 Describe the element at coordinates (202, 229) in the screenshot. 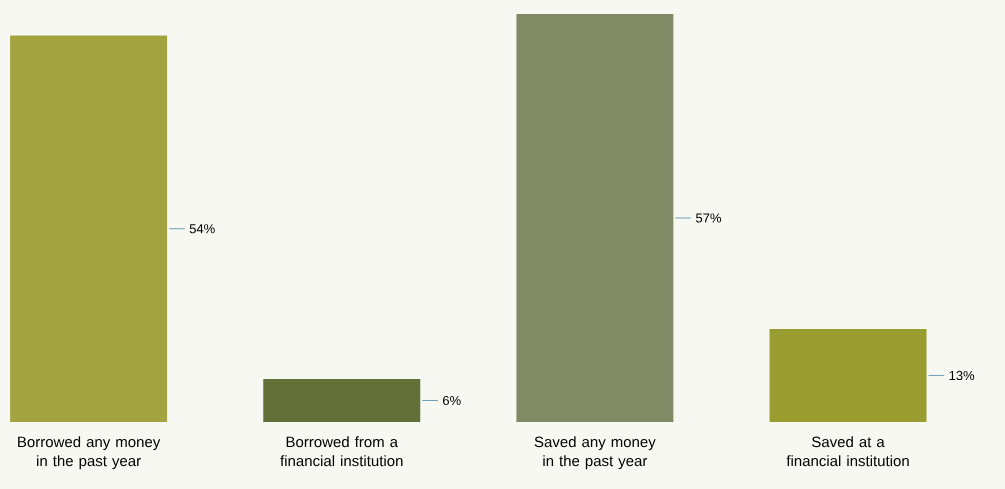

I see `data-label: 54%` at that location.